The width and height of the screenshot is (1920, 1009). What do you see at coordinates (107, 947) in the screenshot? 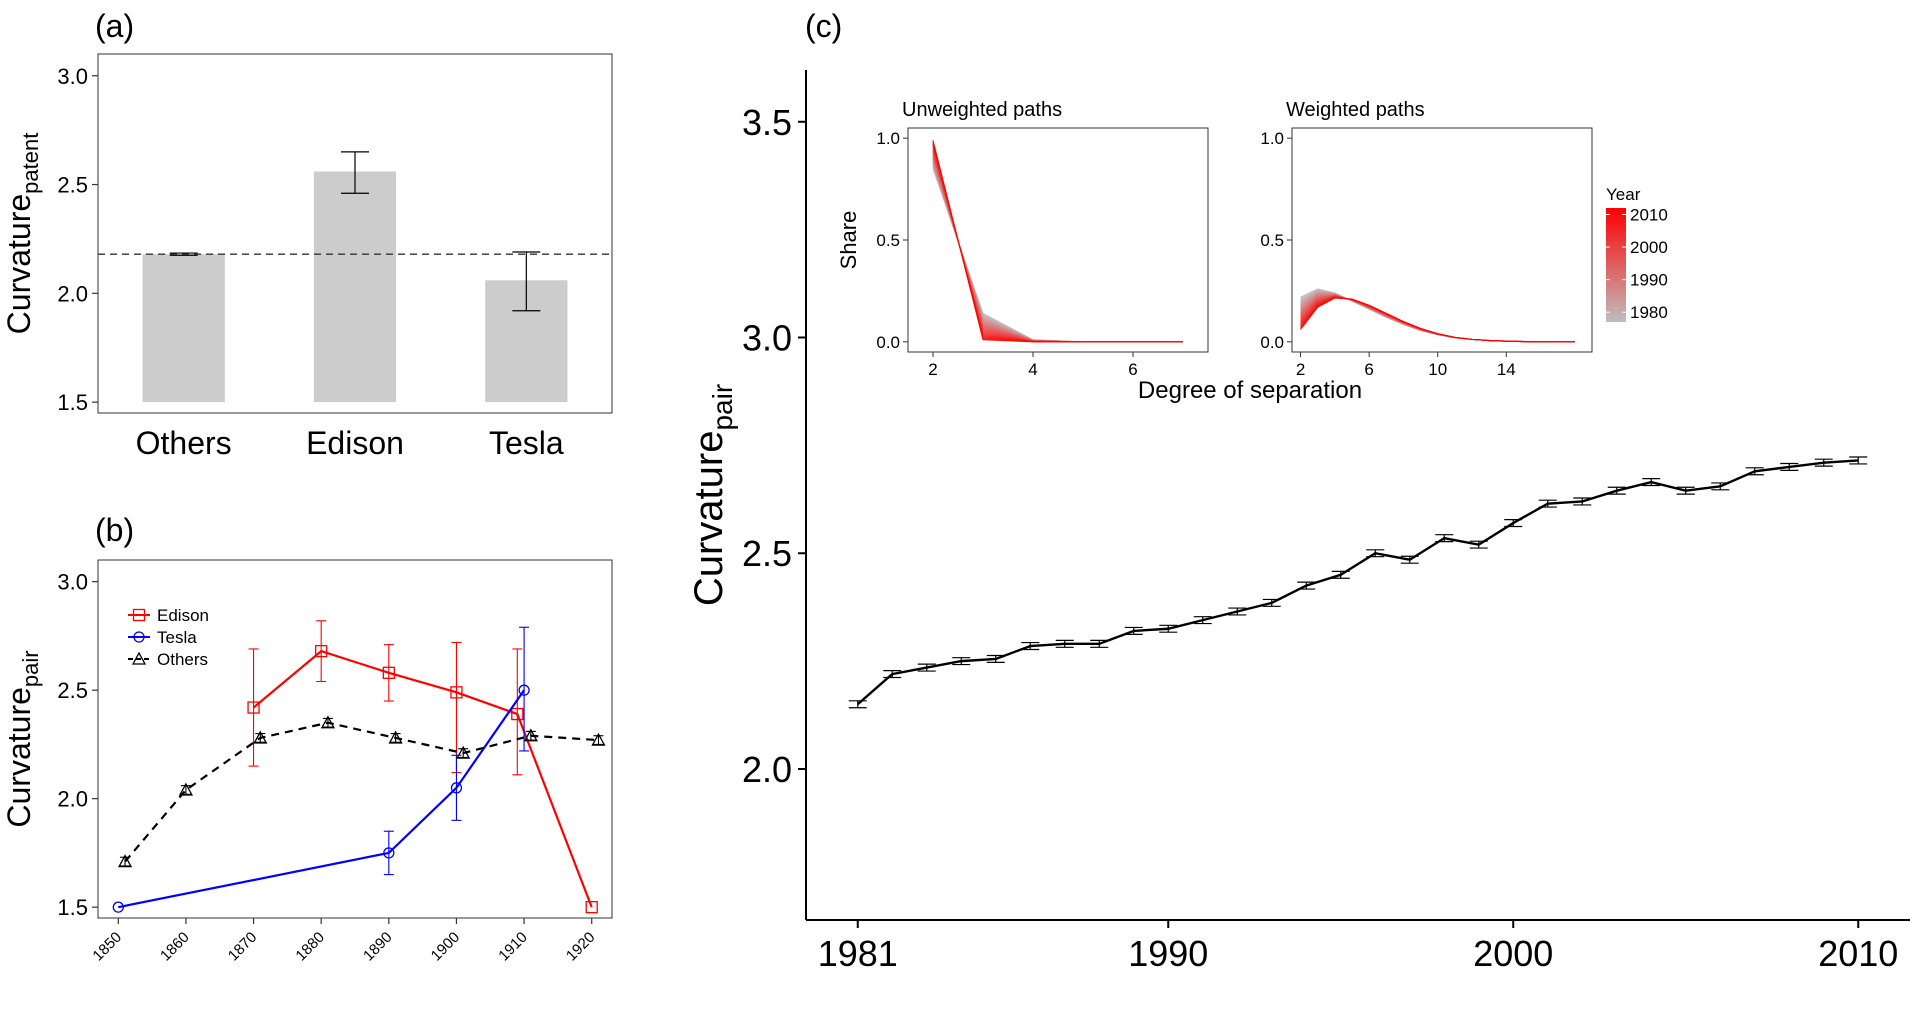
I see `x-tick-label: 1850` at bounding box center [107, 947].